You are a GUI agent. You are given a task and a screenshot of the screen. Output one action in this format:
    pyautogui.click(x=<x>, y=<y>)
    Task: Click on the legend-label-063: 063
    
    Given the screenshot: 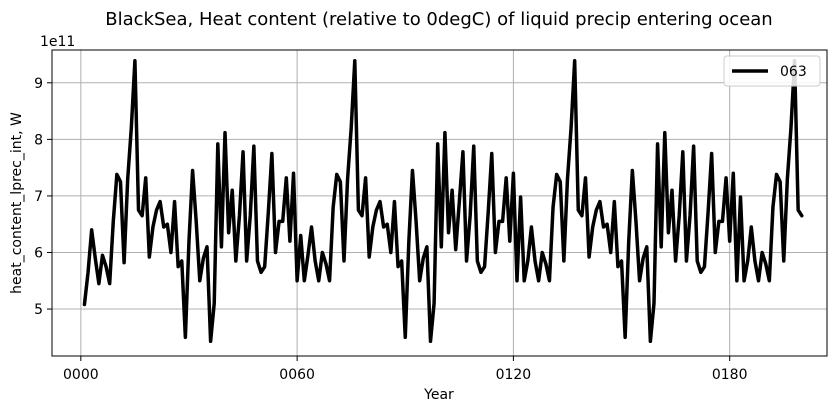 What is the action you would take?
    pyautogui.click(x=793, y=72)
    